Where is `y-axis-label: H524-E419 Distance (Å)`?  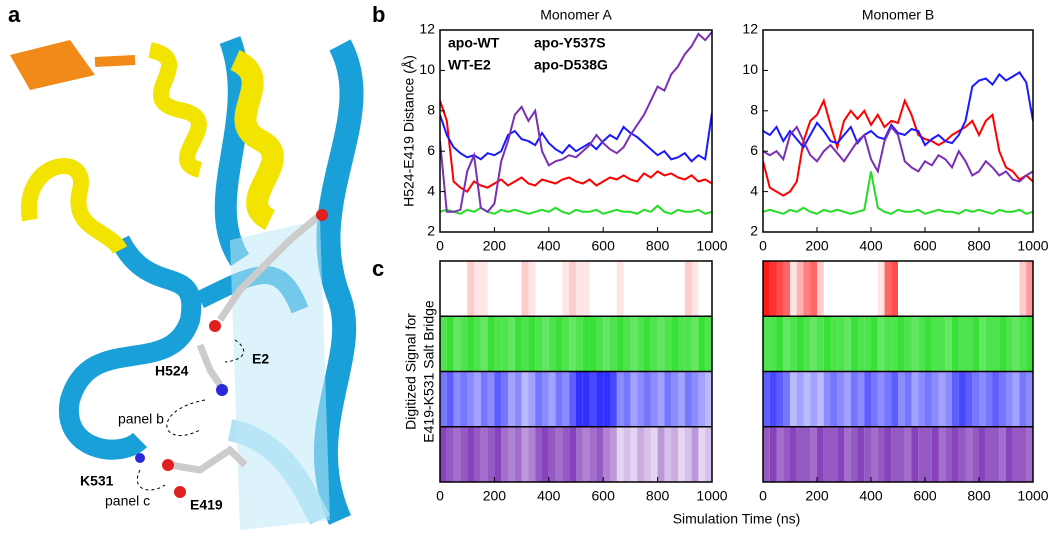 y-axis-label: H524-E419 Distance (Å) is located at coordinates (409, 131).